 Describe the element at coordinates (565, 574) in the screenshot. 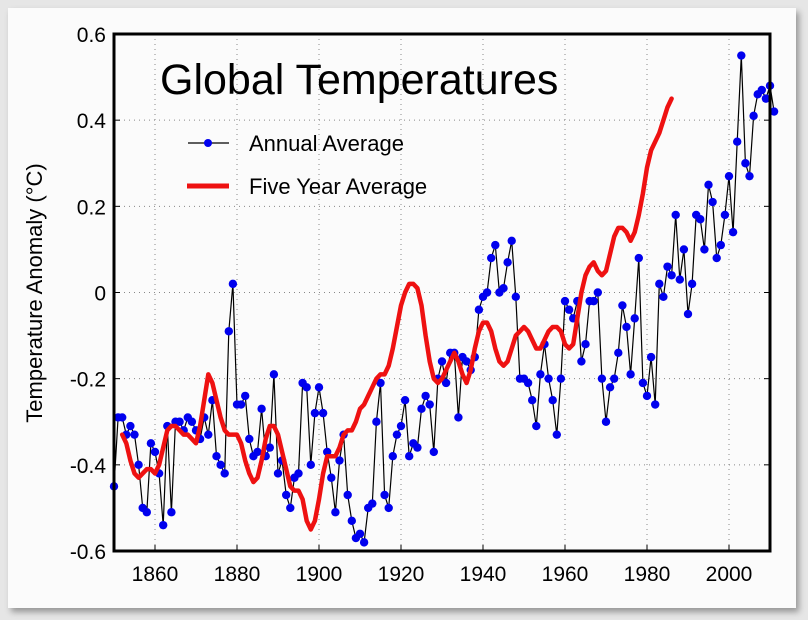

I see `x-tick-label: 1960` at that location.